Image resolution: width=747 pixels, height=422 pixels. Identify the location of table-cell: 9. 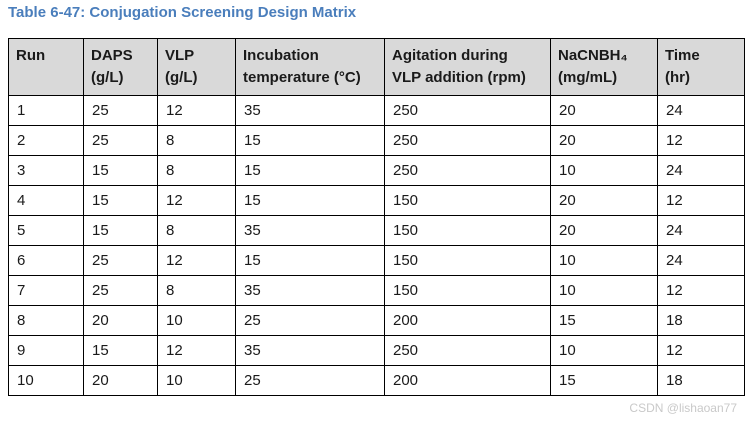
(46, 350).